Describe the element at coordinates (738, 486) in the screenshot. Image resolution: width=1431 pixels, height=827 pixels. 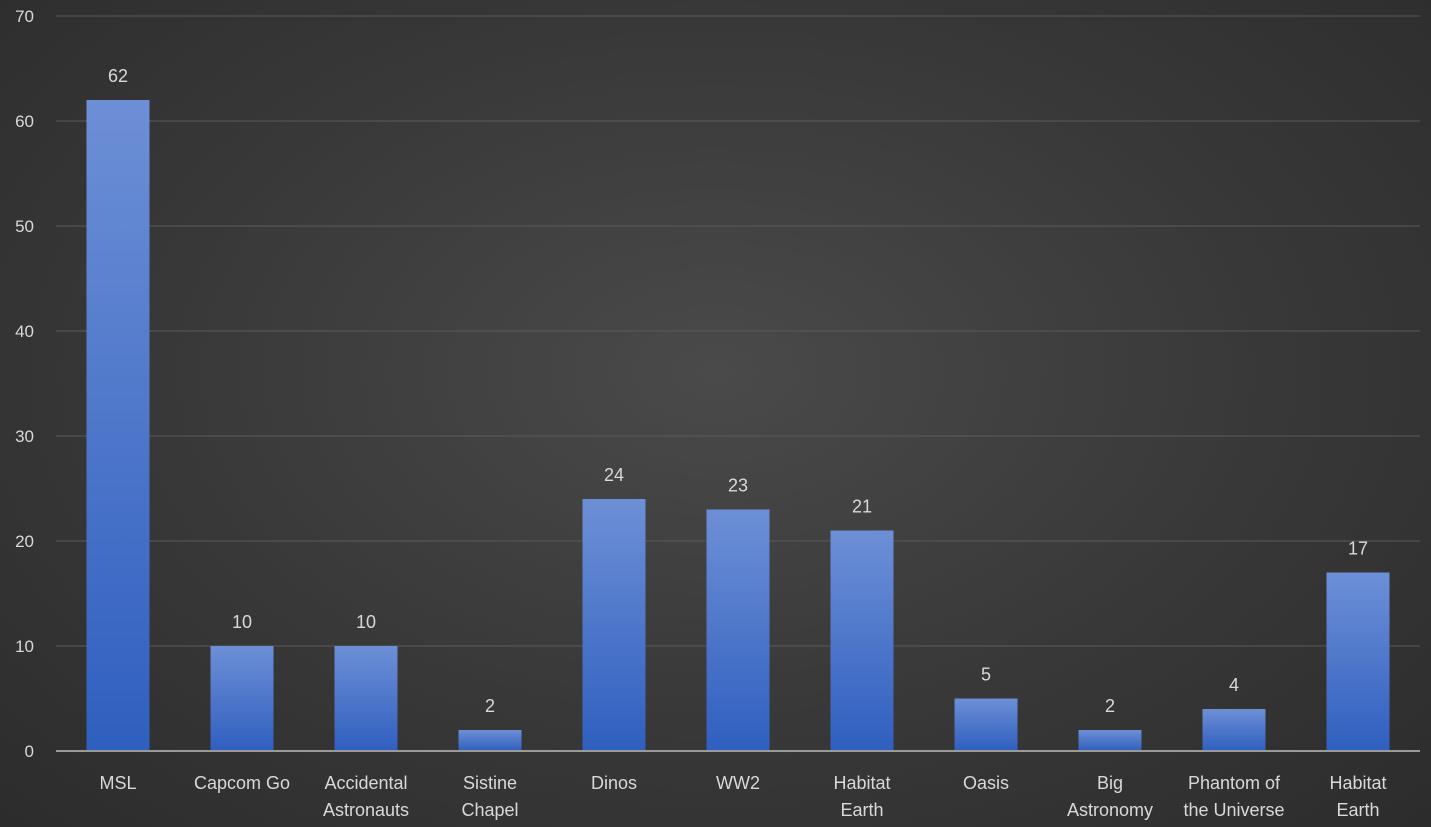
I see `data-label: 23` at that location.